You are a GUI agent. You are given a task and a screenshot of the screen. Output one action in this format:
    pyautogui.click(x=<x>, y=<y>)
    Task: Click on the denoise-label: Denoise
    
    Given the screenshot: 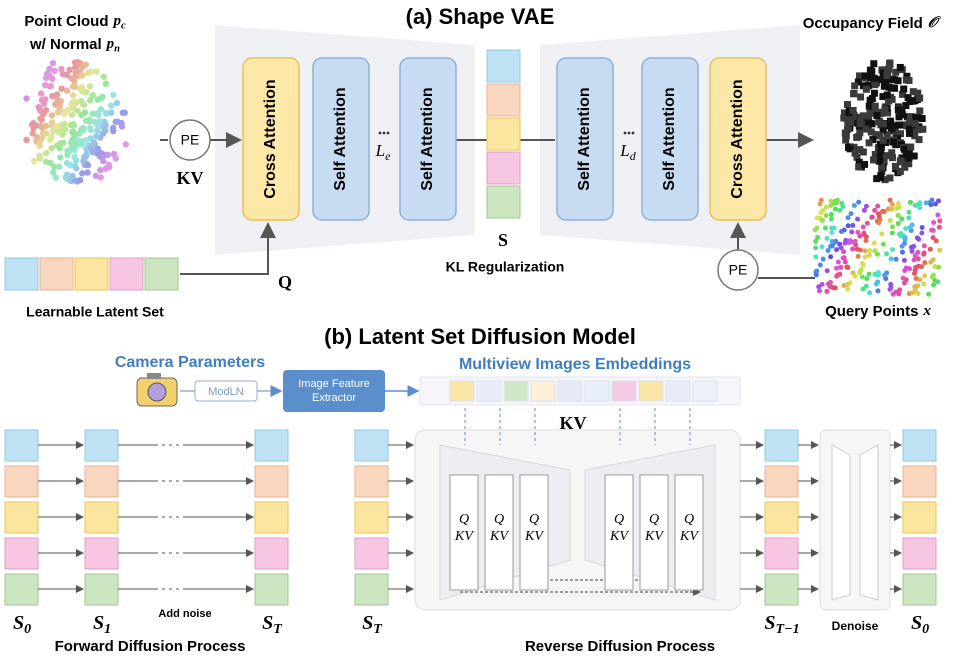 What is the action you would take?
    pyautogui.click(x=855, y=626)
    